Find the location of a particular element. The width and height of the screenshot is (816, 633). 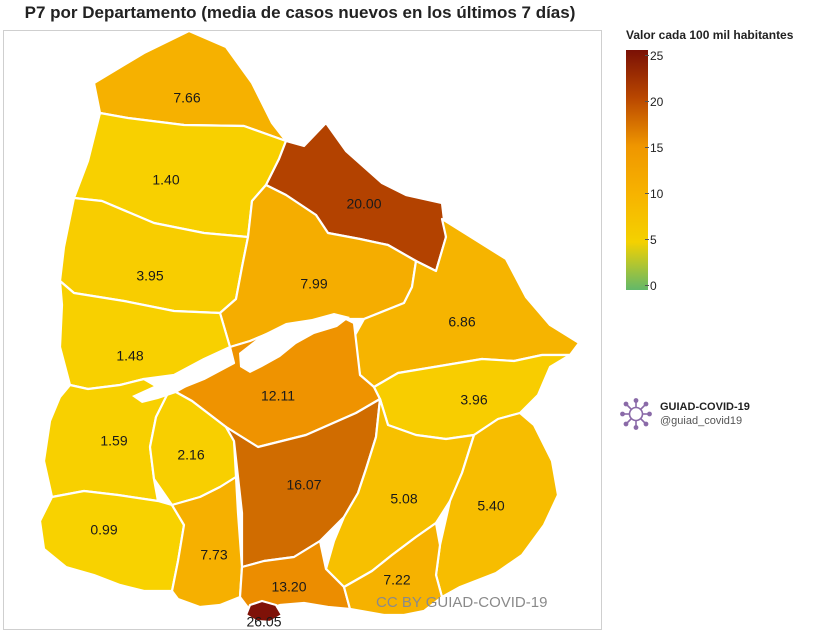

department-soriano is located at coordinates (106, 440).